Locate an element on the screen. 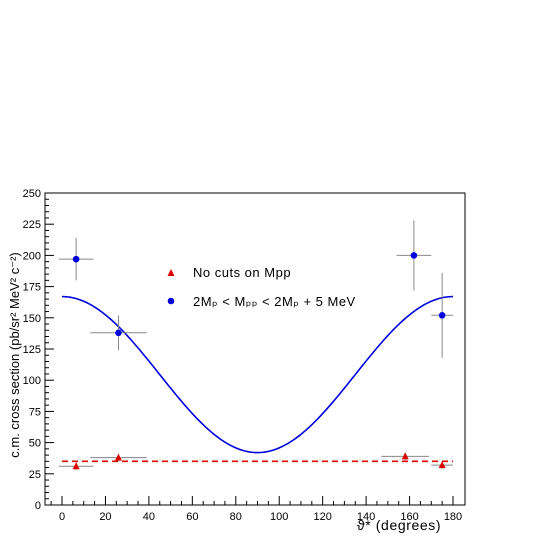  x-tick-label: 60 is located at coordinates (192, 517).